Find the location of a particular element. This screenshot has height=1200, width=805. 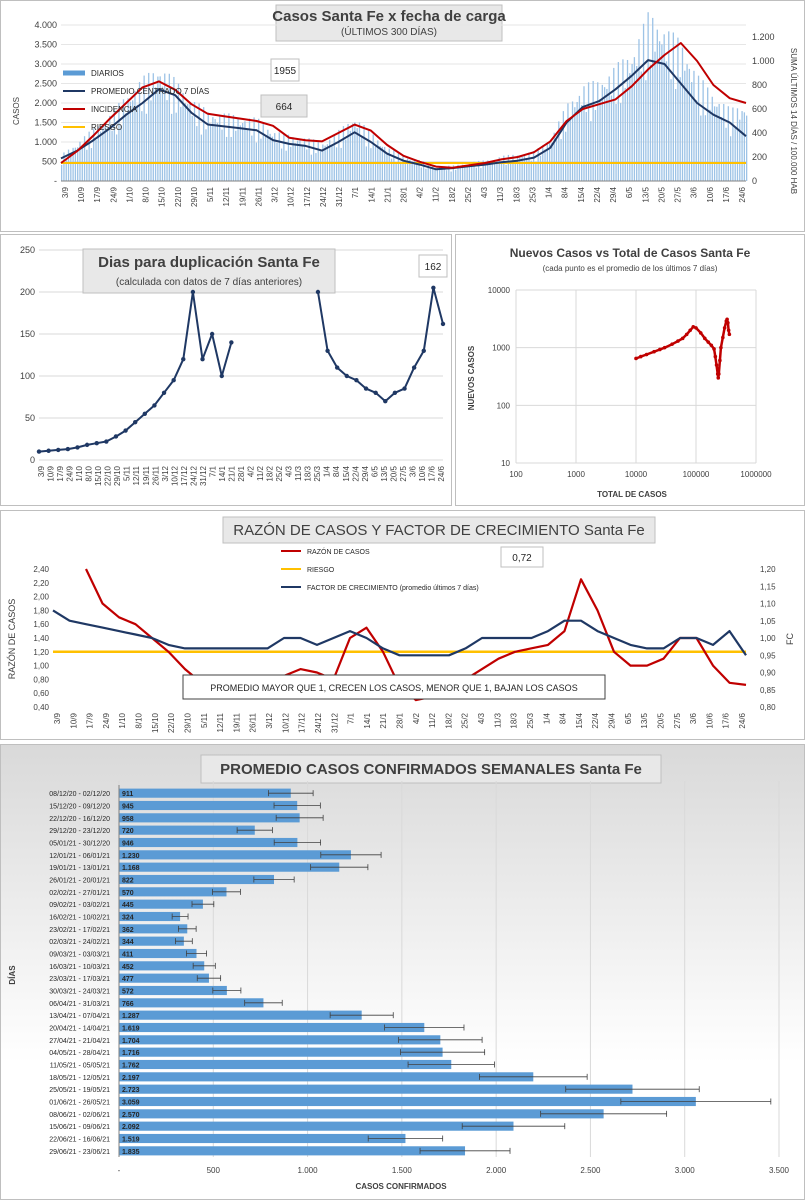

y2-tick-6: 1,10 is located at coordinates (768, 604).